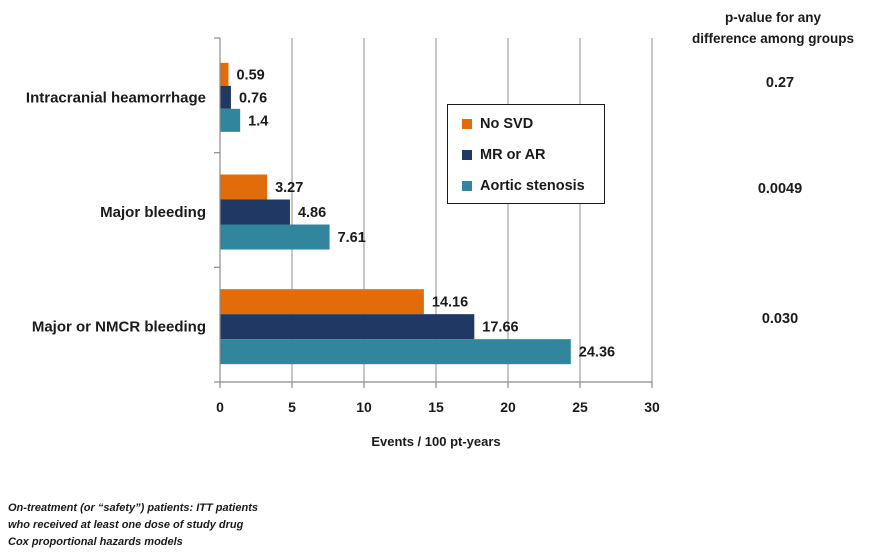 The height and width of the screenshot is (553, 886). Describe the element at coordinates (312, 213) in the screenshot. I see `data-label: 4.86` at that location.